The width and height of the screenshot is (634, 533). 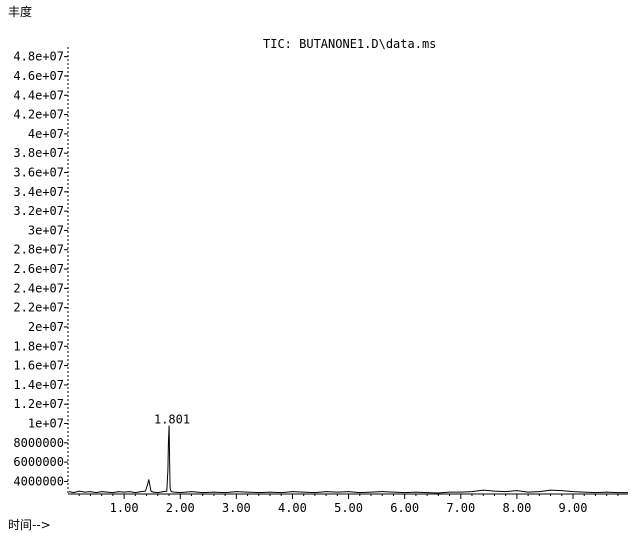 What do you see at coordinates (38, 95) in the screenshot?
I see `y-tick-label: 4.4e+07` at bounding box center [38, 95].